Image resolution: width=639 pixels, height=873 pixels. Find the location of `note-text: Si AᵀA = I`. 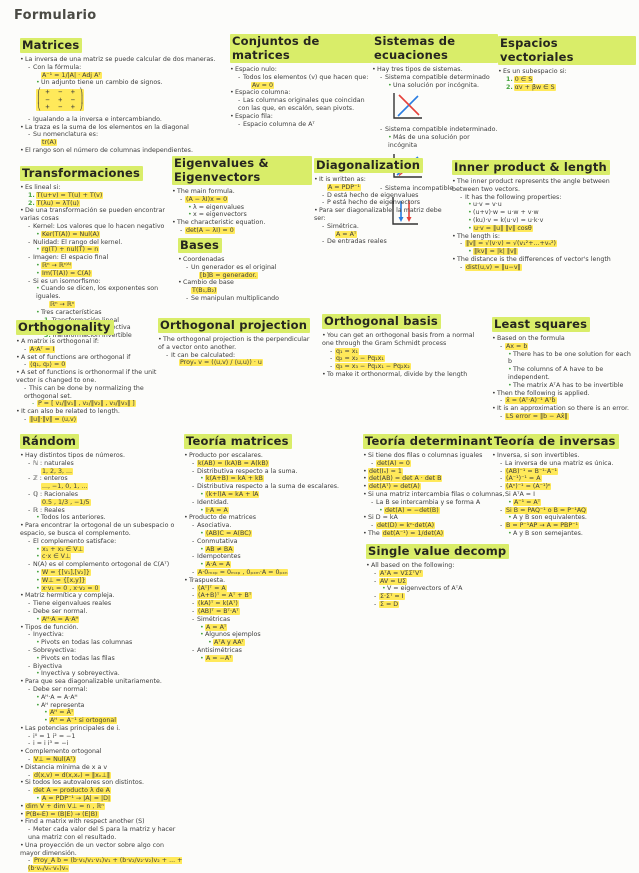

note-text: Si AᵀA = I is located at coordinates (520, 494).